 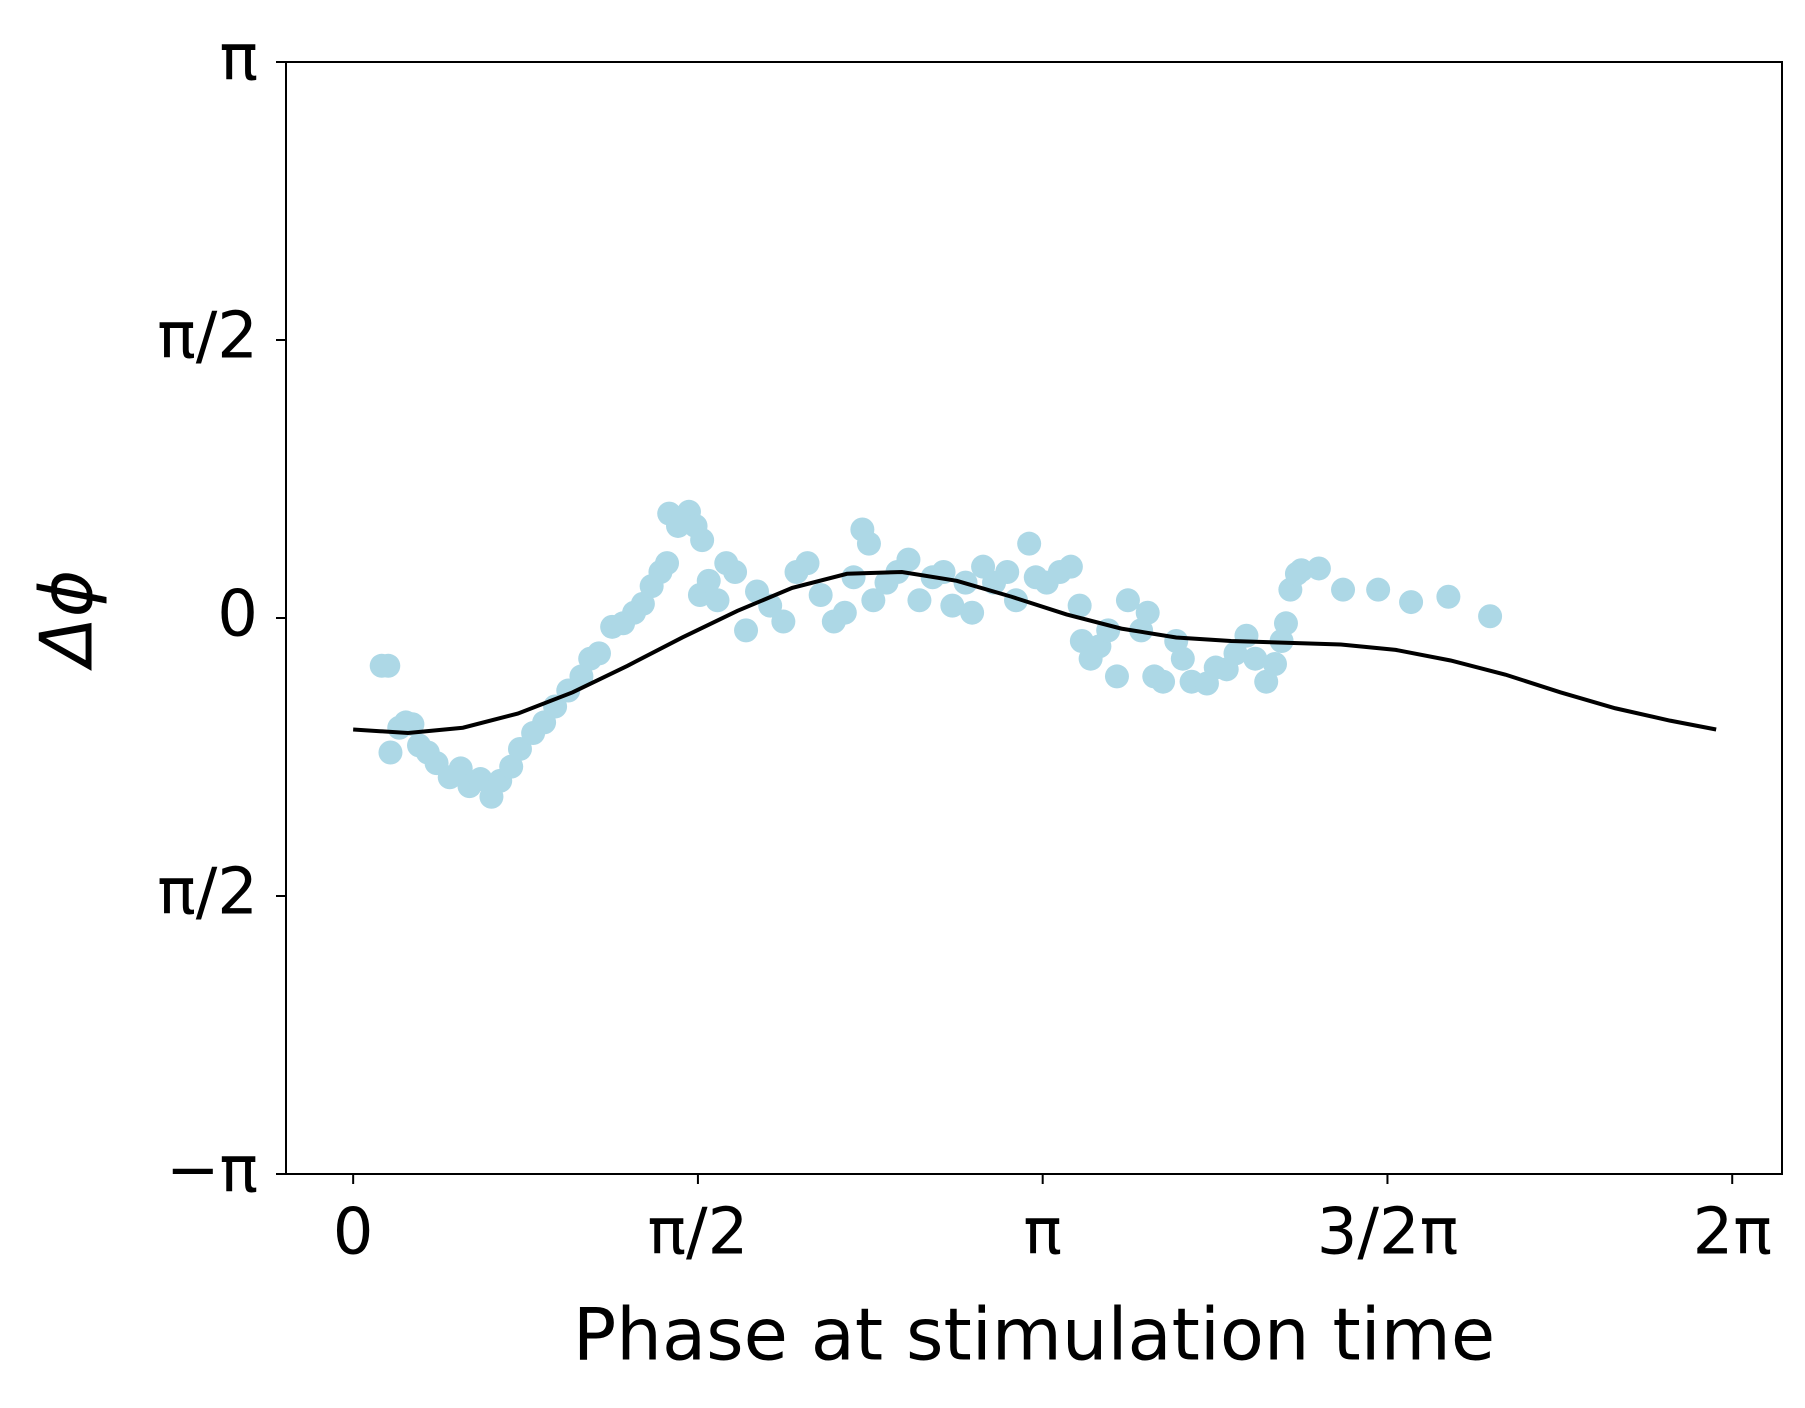 What do you see at coordinates (1035, 652) in the screenshot?
I see `fit-line` at bounding box center [1035, 652].